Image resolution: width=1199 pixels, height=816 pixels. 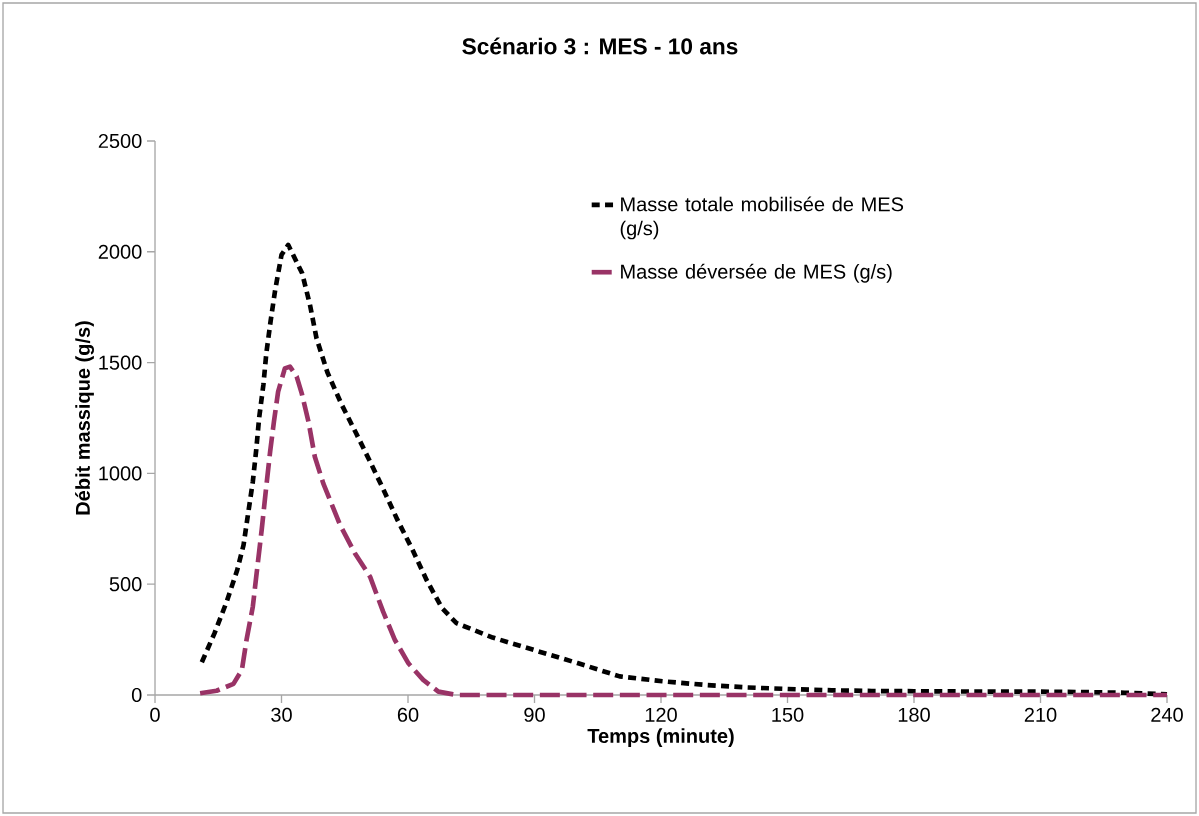 I want to click on x-tick-label: 210, so click(x=1040, y=714).